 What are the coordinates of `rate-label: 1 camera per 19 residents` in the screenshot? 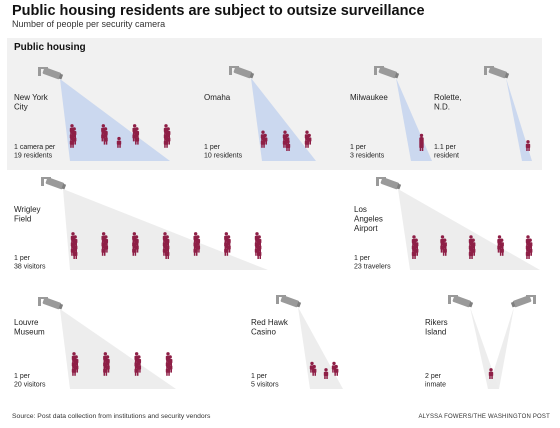 It's located at (35, 151).